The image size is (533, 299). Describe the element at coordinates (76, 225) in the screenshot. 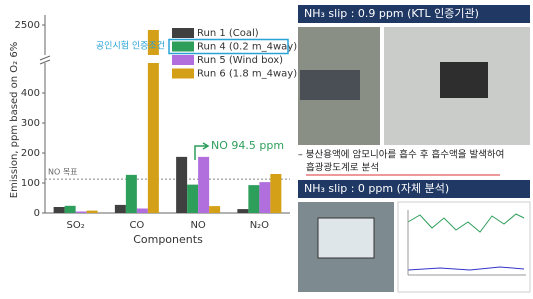

I see `x-tick-label: SO₂` at that location.